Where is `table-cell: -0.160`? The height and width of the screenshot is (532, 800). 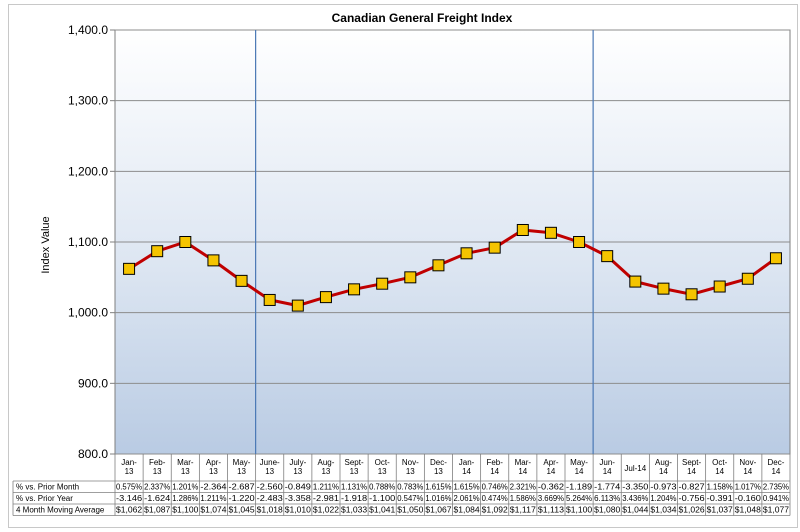 table-cell: -0.160 is located at coordinates (748, 498).